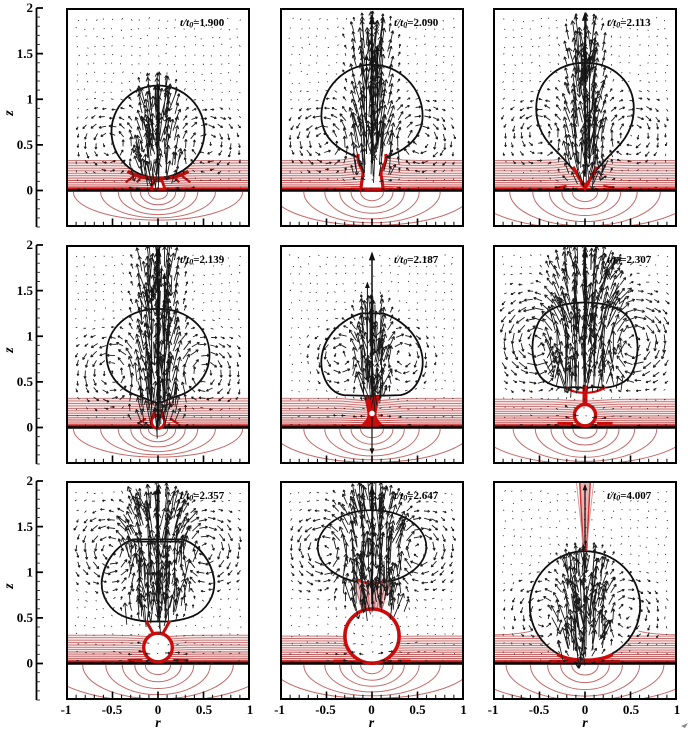 This screenshot has width=688, height=730. What do you see at coordinates (629, 23) in the screenshot?
I see `svg-text: t/t0=2.113` at bounding box center [629, 23].